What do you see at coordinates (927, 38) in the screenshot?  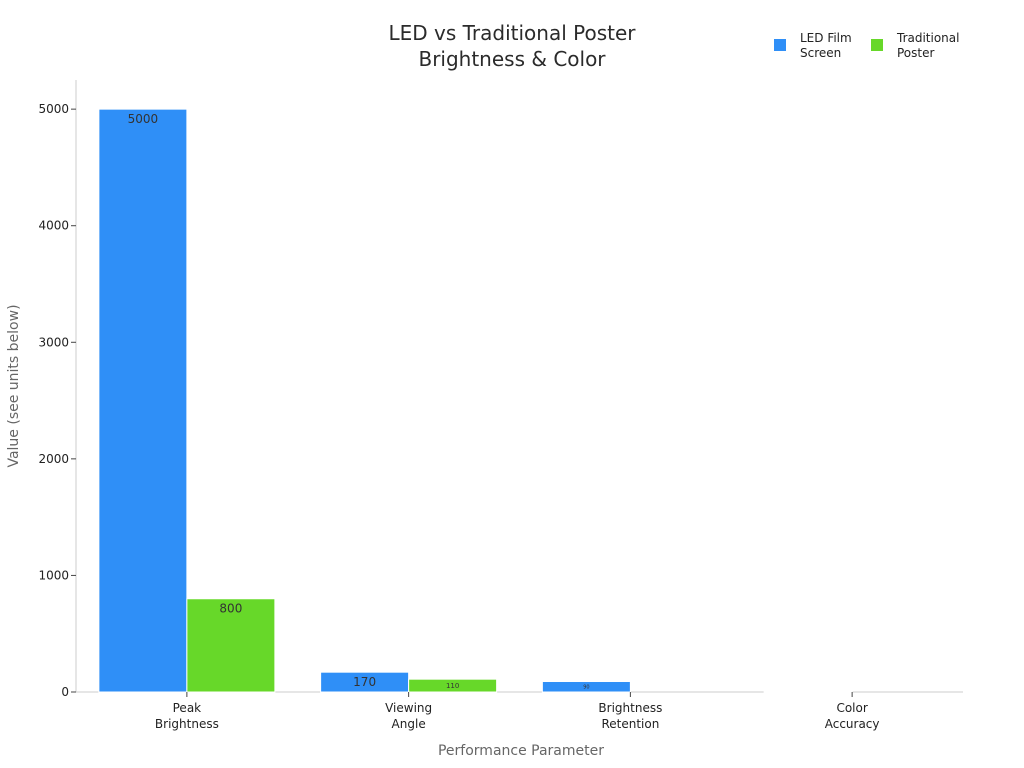 I see `legend-label-traditional-line-1: Traditional` at bounding box center [927, 38].